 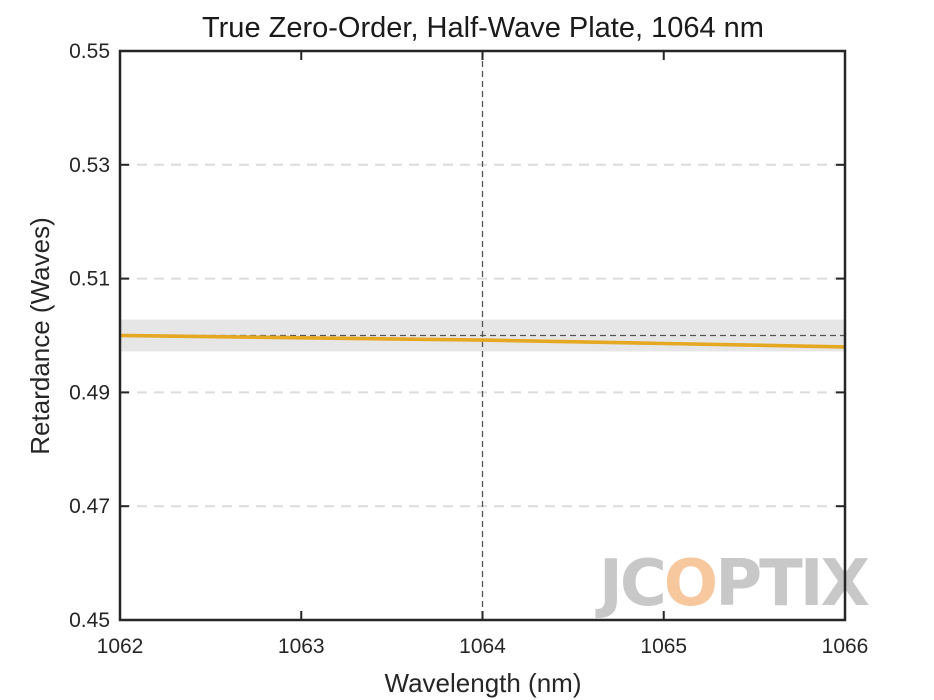 I want to click on watermark-logo: JCOPTIX, so click(x=732, y=584).